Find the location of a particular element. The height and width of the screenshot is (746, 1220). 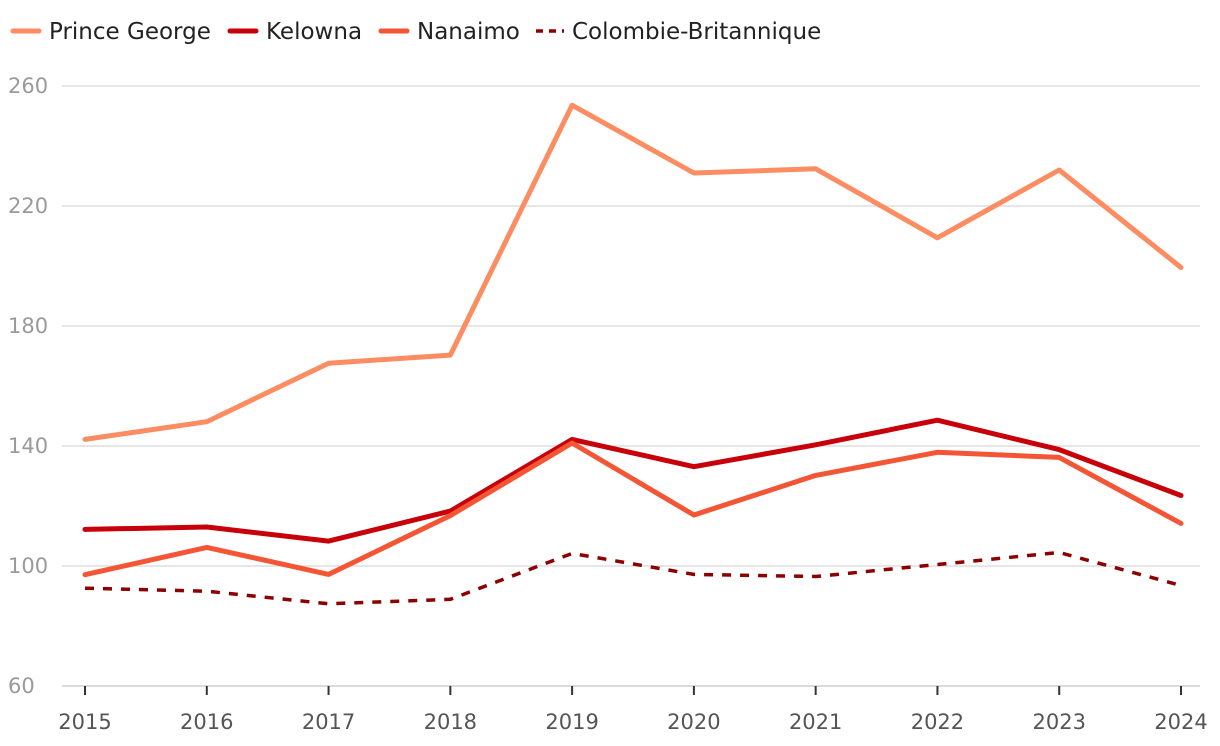

x-tick-label: 2021 is located at coordinates (815, 722).